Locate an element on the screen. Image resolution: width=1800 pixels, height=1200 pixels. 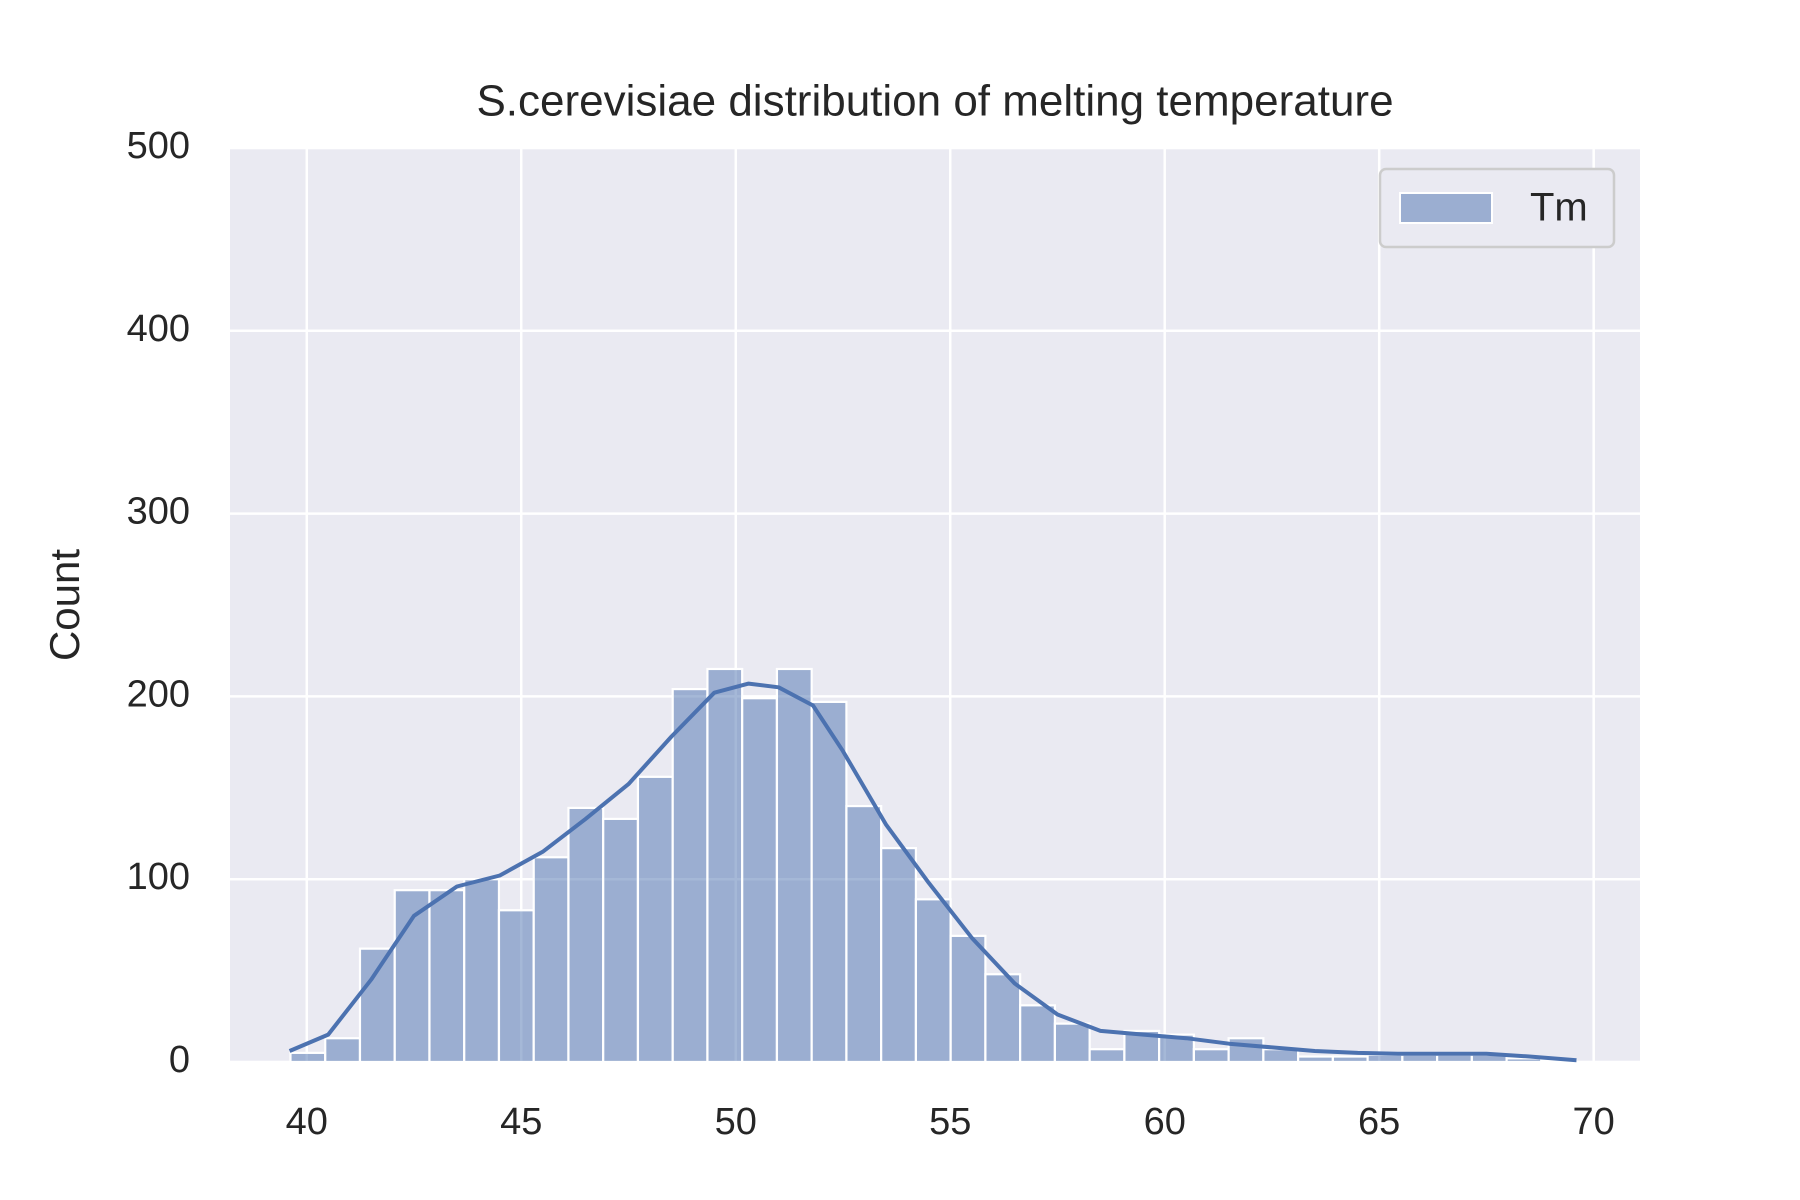
y-axis-label: Count is located at coordinates (64, 605).